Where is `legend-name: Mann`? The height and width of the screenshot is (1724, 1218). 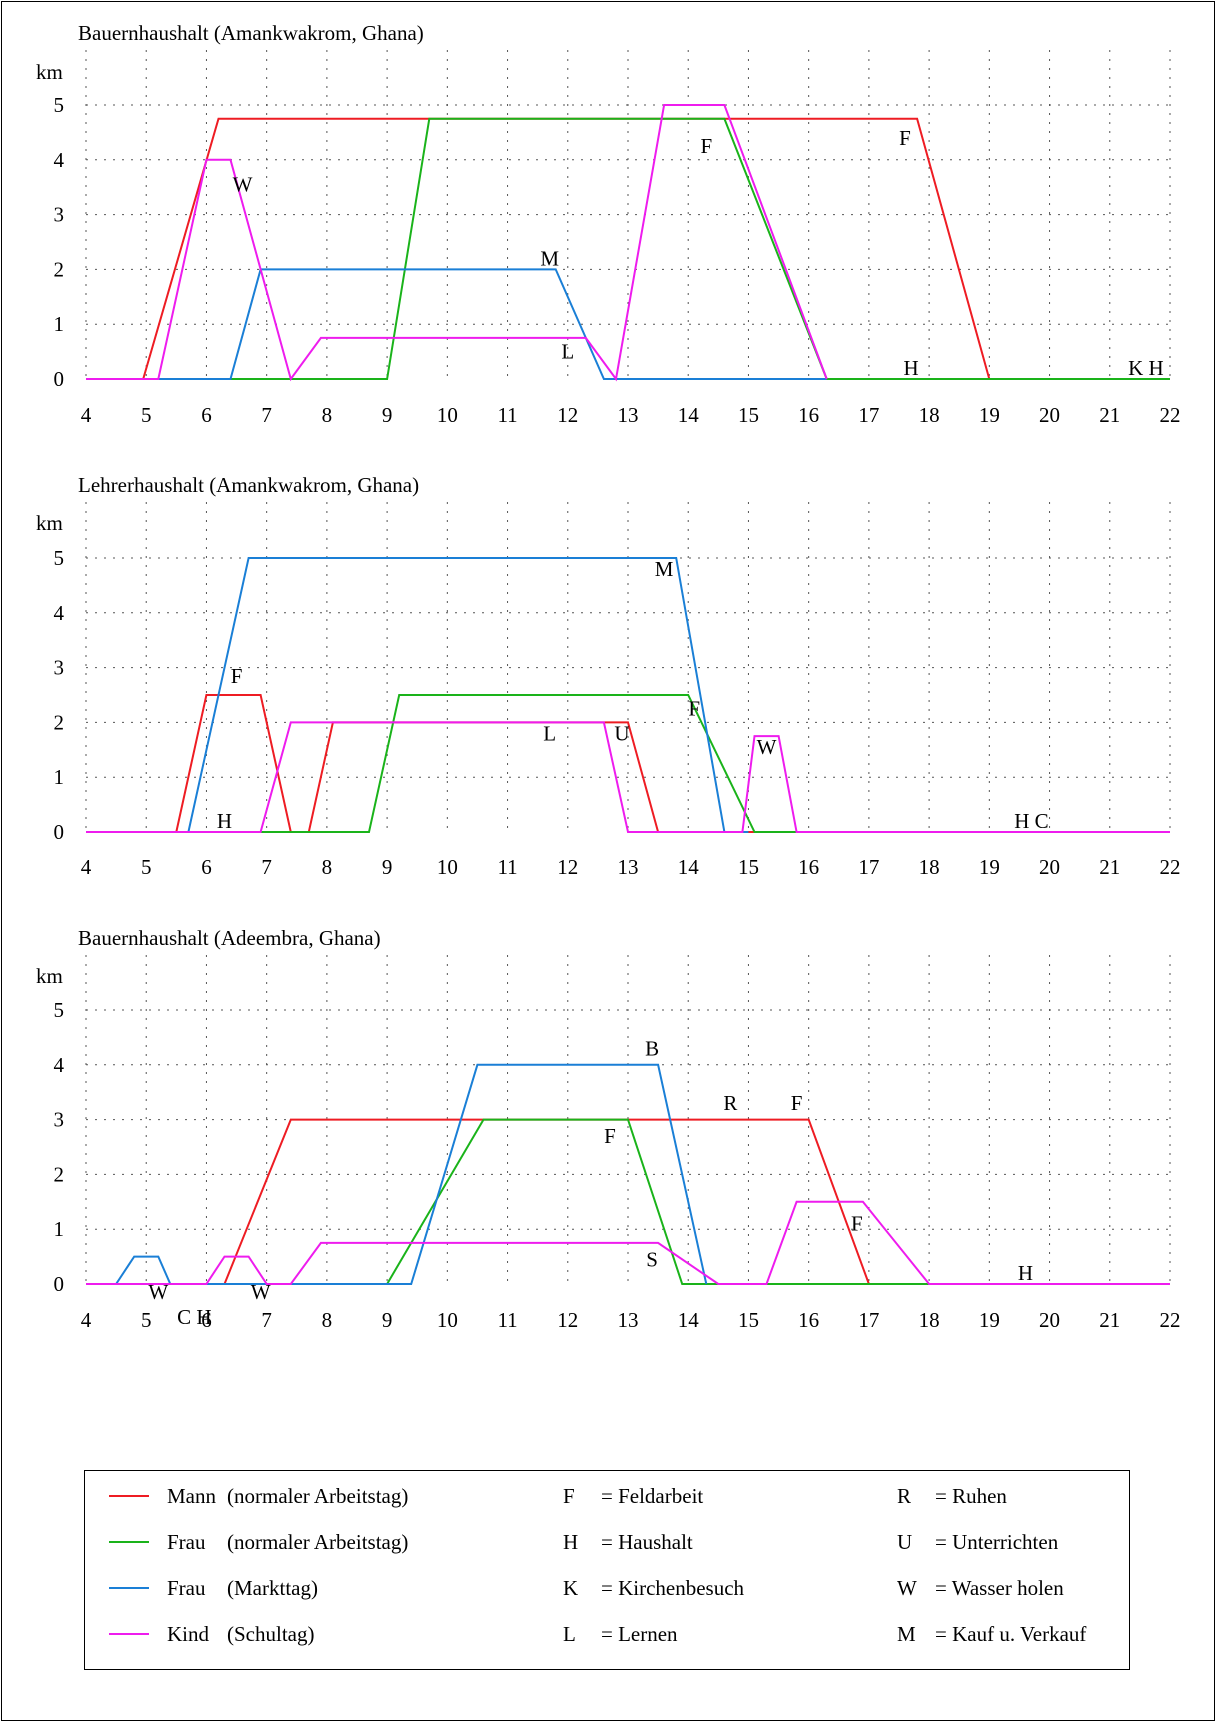 legend-name: Mann is located at coordinates (191, 1495).